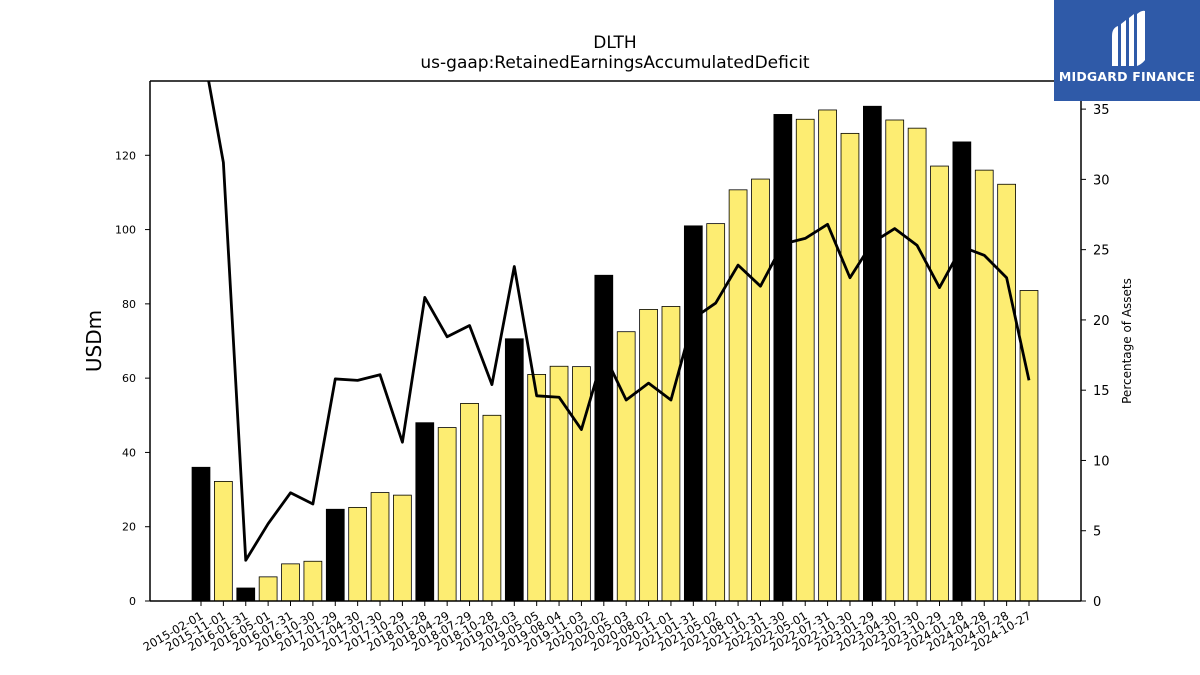 The height and width of the screenshot is (675, 1200). What do you see at coordinates (1127, 76) in the screenshot?
I see `logo-text: MIDGARD FINANCE` at bounding box center [1127, 76].